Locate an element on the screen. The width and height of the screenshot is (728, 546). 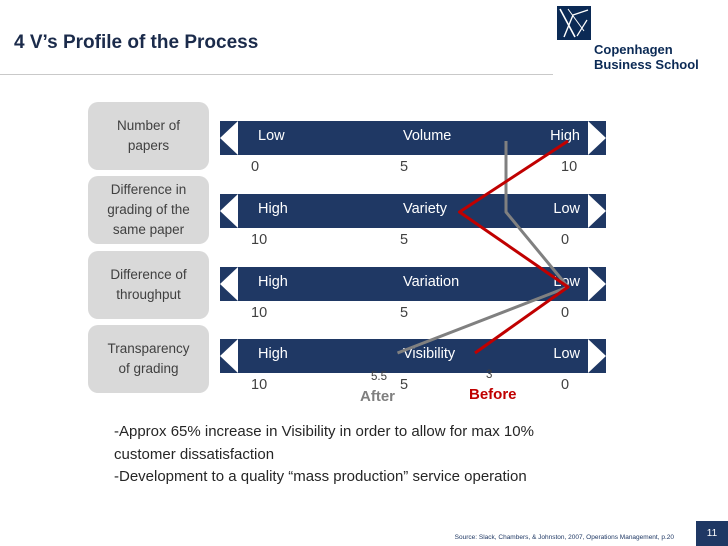
dimension-arrow-variety: High Variety Low is located at coordinates (413, 211).